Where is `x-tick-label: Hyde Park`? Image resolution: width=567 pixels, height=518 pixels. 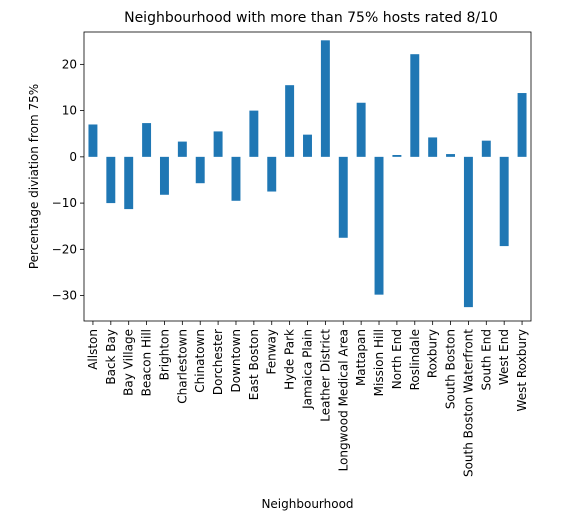 x-tick-label: Hyde Park is located at coordinates (290, 359).